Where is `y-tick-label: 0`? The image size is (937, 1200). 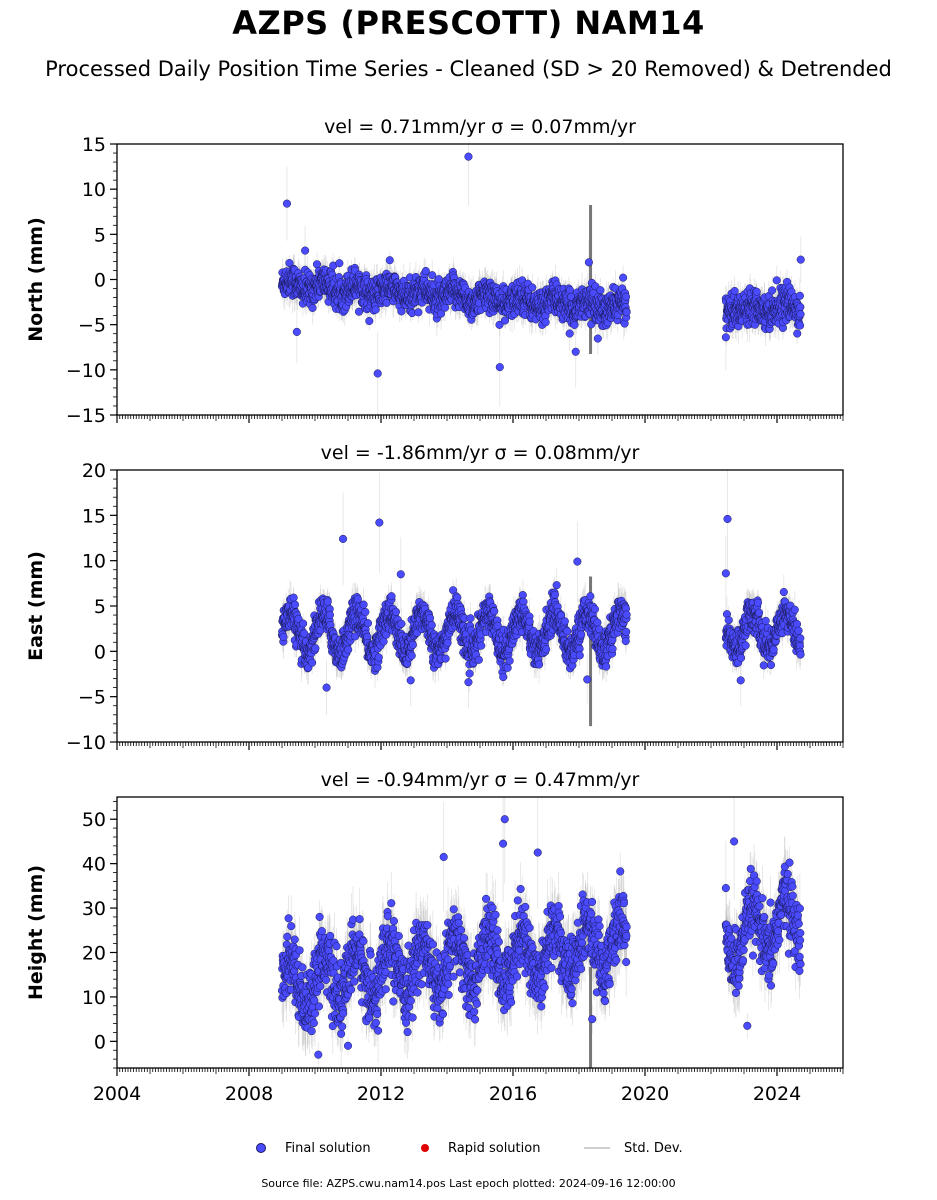
y-tick-label: 0 is located at coordinates (100, 281).